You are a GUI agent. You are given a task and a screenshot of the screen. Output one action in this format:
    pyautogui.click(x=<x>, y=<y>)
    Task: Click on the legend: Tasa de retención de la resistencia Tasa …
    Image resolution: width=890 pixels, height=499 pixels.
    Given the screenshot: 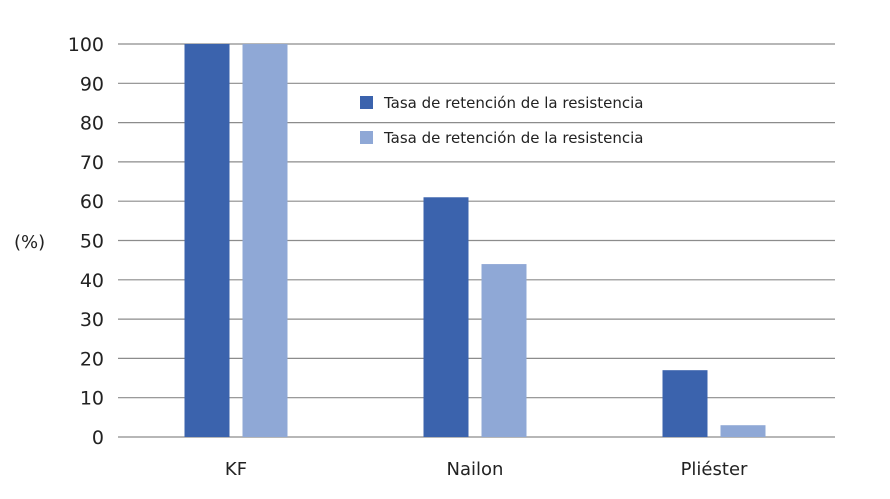 What is the action you would take?
    pyautogui.click(x=501, y=120)
    